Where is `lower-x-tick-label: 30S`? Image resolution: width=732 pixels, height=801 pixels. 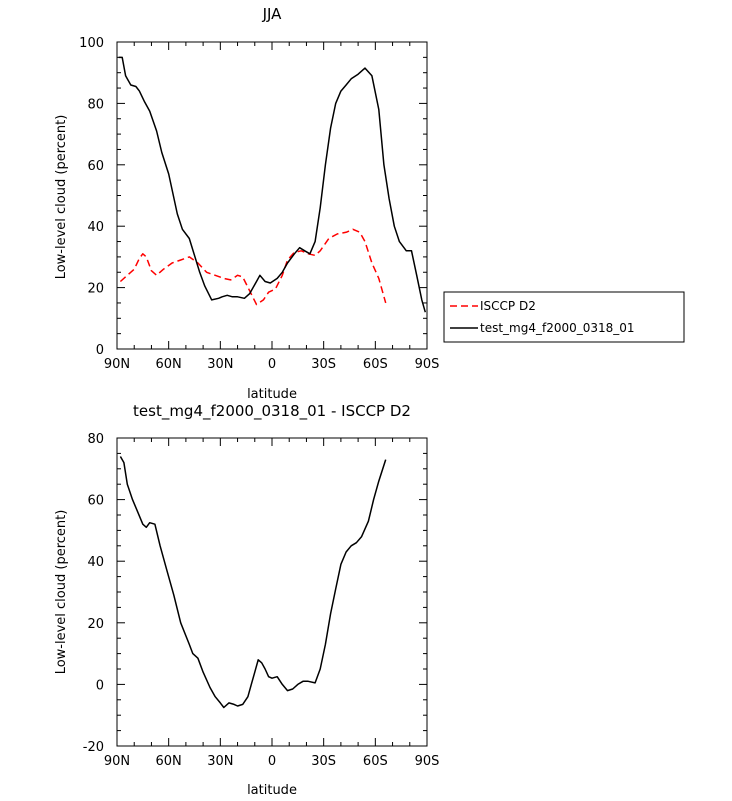 lower-x-tick-label: 30S is located at coordinates (323, 761).